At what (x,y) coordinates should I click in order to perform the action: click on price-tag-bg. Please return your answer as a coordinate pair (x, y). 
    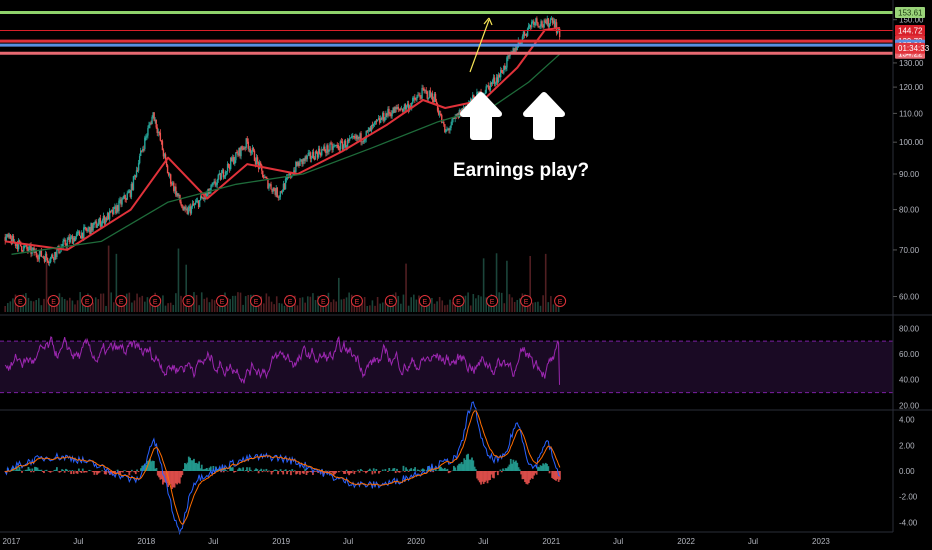
    Looking at the image, I should click on (910, 13).